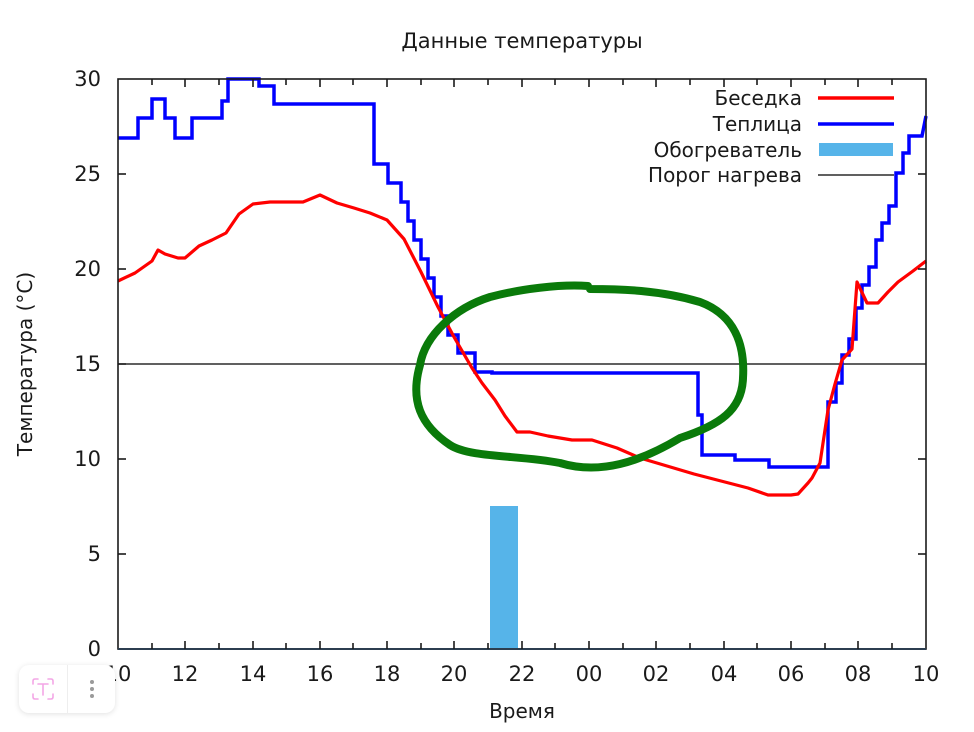  I want to click on y-tick-15: 15, so click(87, 364).